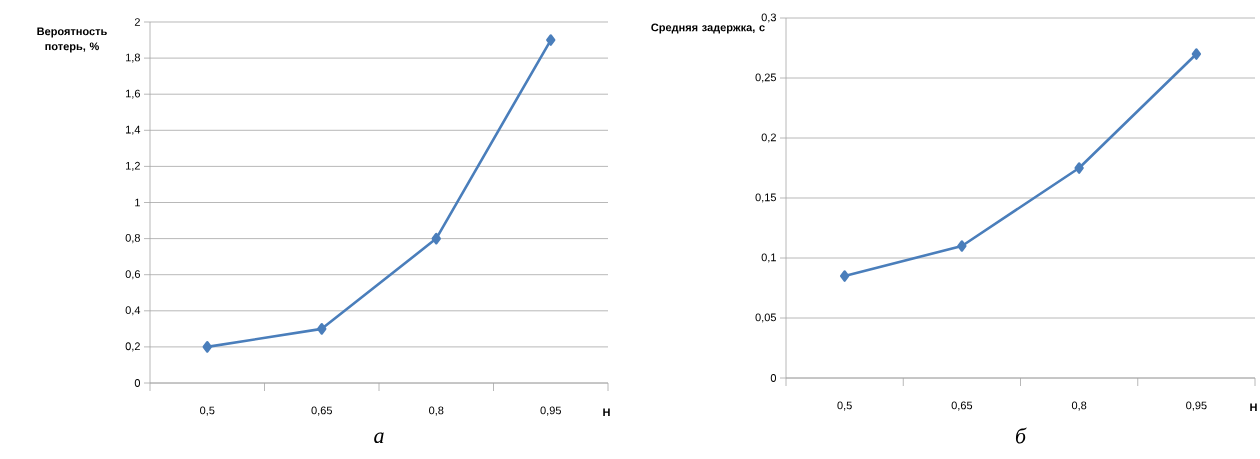 Image resolution: width=1260 pixels, height=459 pixels. Describe the element at coordinates (768, 258) in the screenshot. I see `y-tick-label: 0,1` at that location.